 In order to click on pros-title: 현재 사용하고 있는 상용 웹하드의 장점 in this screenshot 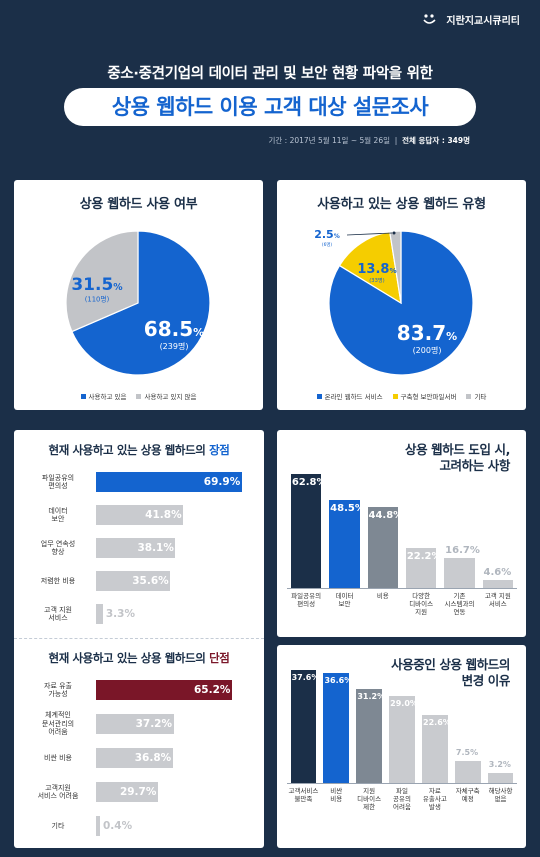, I will do `click(139, 450)`.